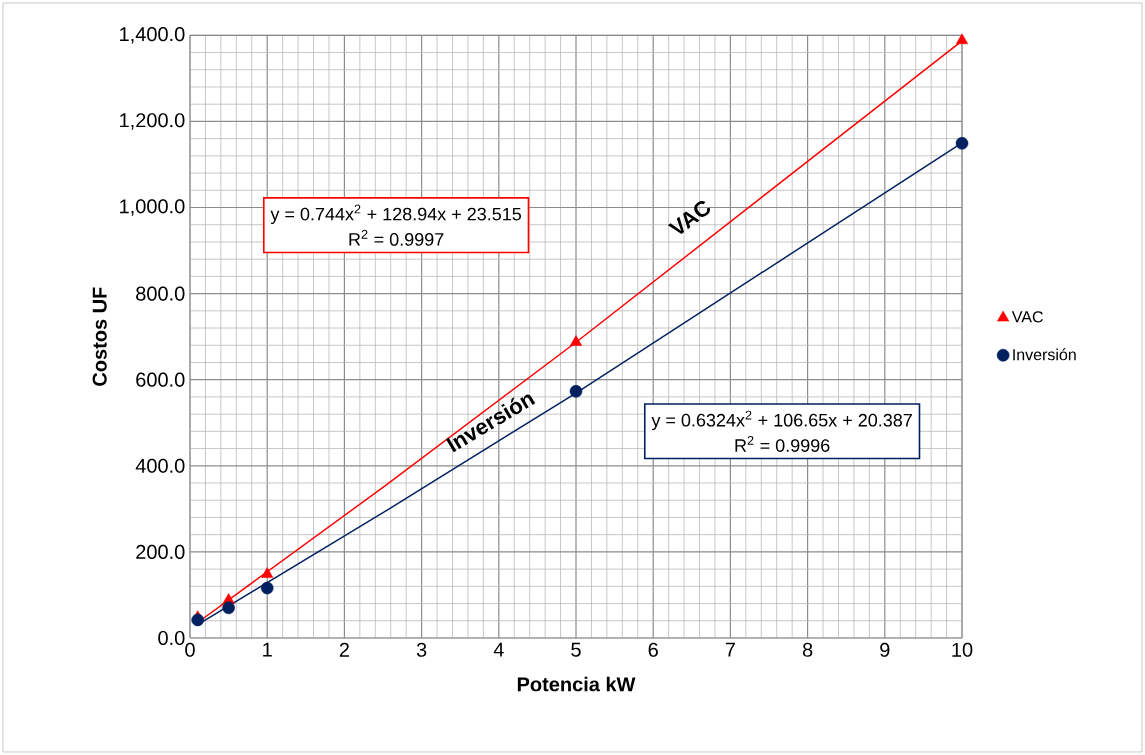  Describe the element at coordinates (99, 336) in the screenshot. I see `y-axis-title: Costos UF` at that location.